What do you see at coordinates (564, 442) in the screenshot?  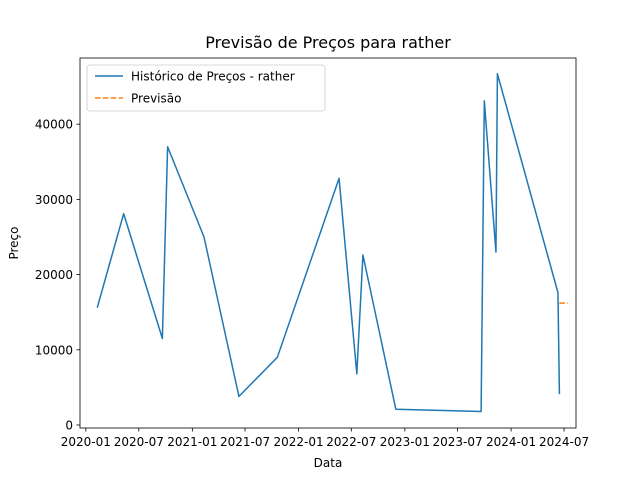 I see `x-tick-label: 2024-07` at bounding box center [564, 442].